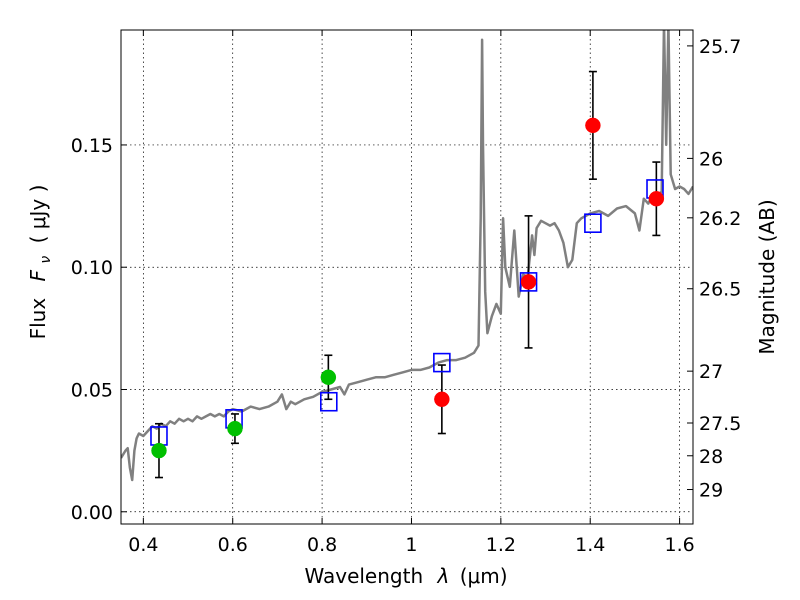 The height and width of the screenshot is (600, 800). Describe the element at coordinates (322, 545) in the screenshot. I see `x-tick-label: 0.8` at that location.